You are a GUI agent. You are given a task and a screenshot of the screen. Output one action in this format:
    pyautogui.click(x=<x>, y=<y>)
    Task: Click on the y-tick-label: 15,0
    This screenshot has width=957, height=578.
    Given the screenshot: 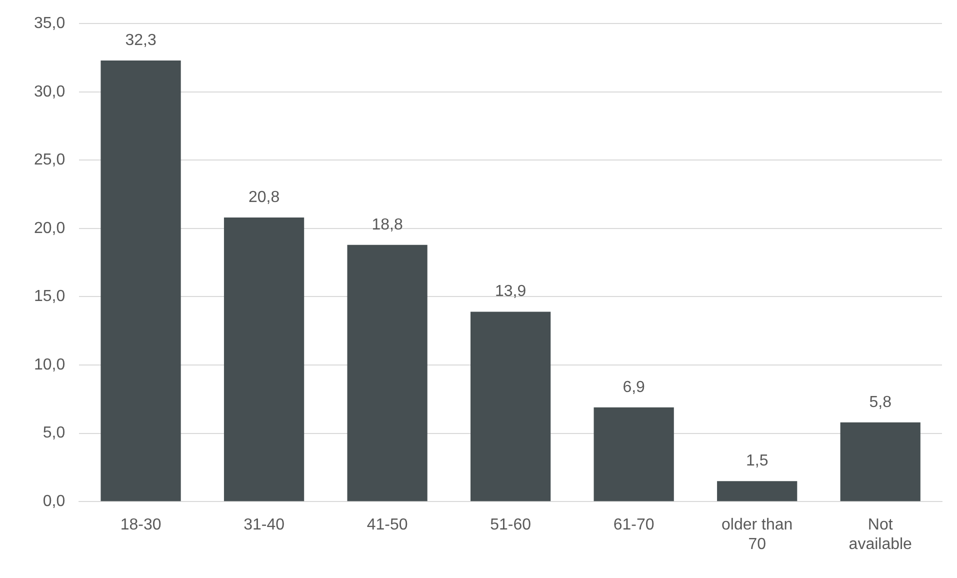 What is the action you would take?
    pyautogui.click(x=50, y=297)
    